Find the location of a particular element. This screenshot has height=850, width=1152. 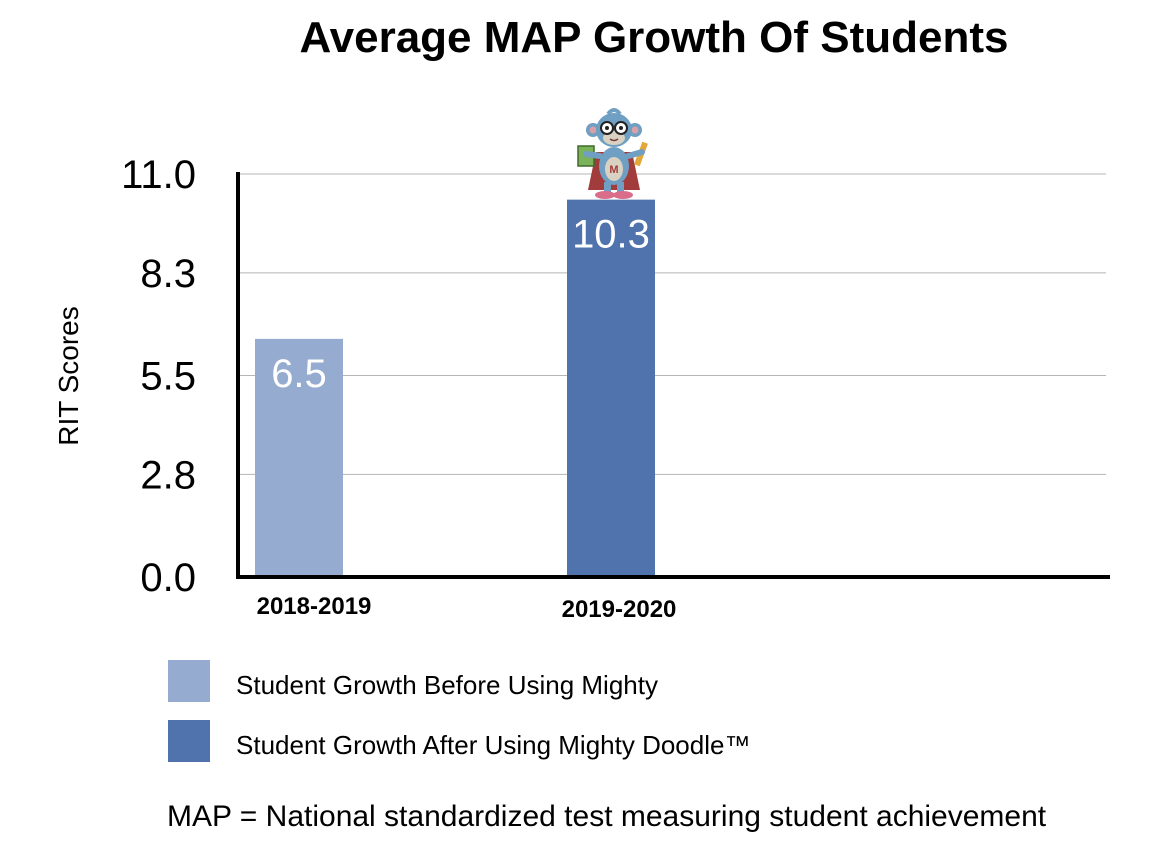

legend-swatch-after is located at coordinates (189, 741).